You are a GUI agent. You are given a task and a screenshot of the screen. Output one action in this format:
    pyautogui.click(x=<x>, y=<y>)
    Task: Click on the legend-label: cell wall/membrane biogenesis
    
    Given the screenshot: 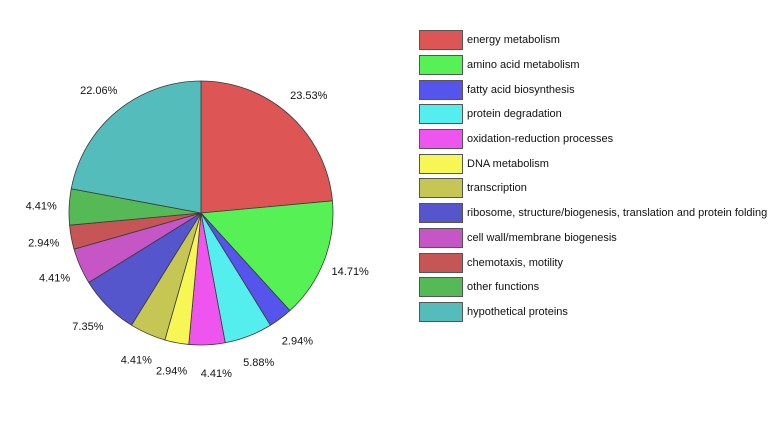 What is the action you would take?
    pyautogui.click(x=542, y=237)
    